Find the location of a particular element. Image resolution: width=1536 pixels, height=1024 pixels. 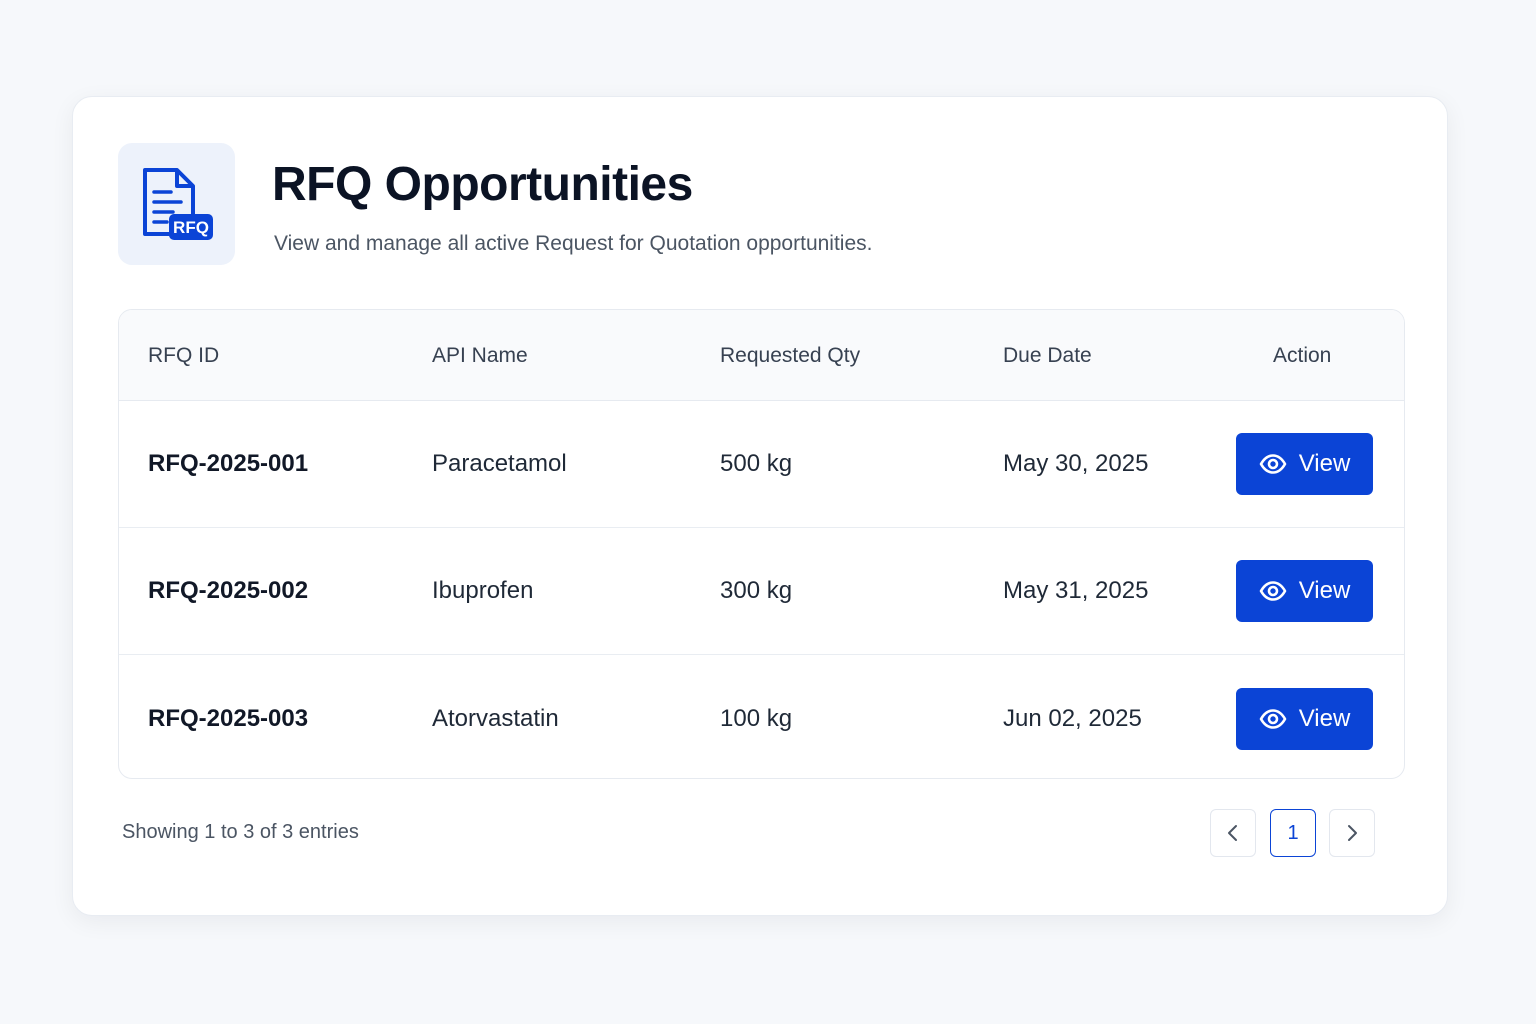

requested-qty-cell: 300 kg is located at coordinates (756, 590).